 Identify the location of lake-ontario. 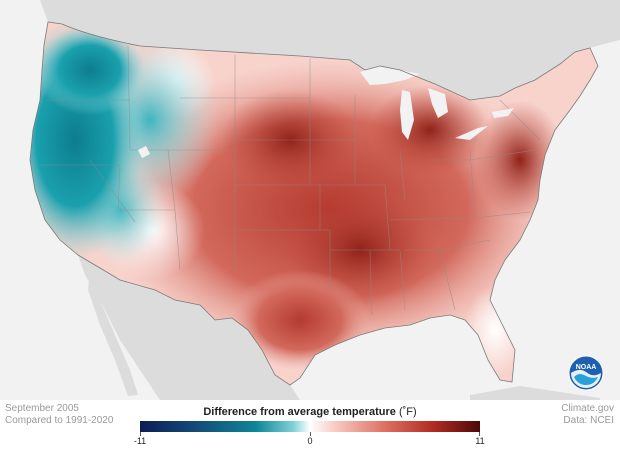
(503, 113).